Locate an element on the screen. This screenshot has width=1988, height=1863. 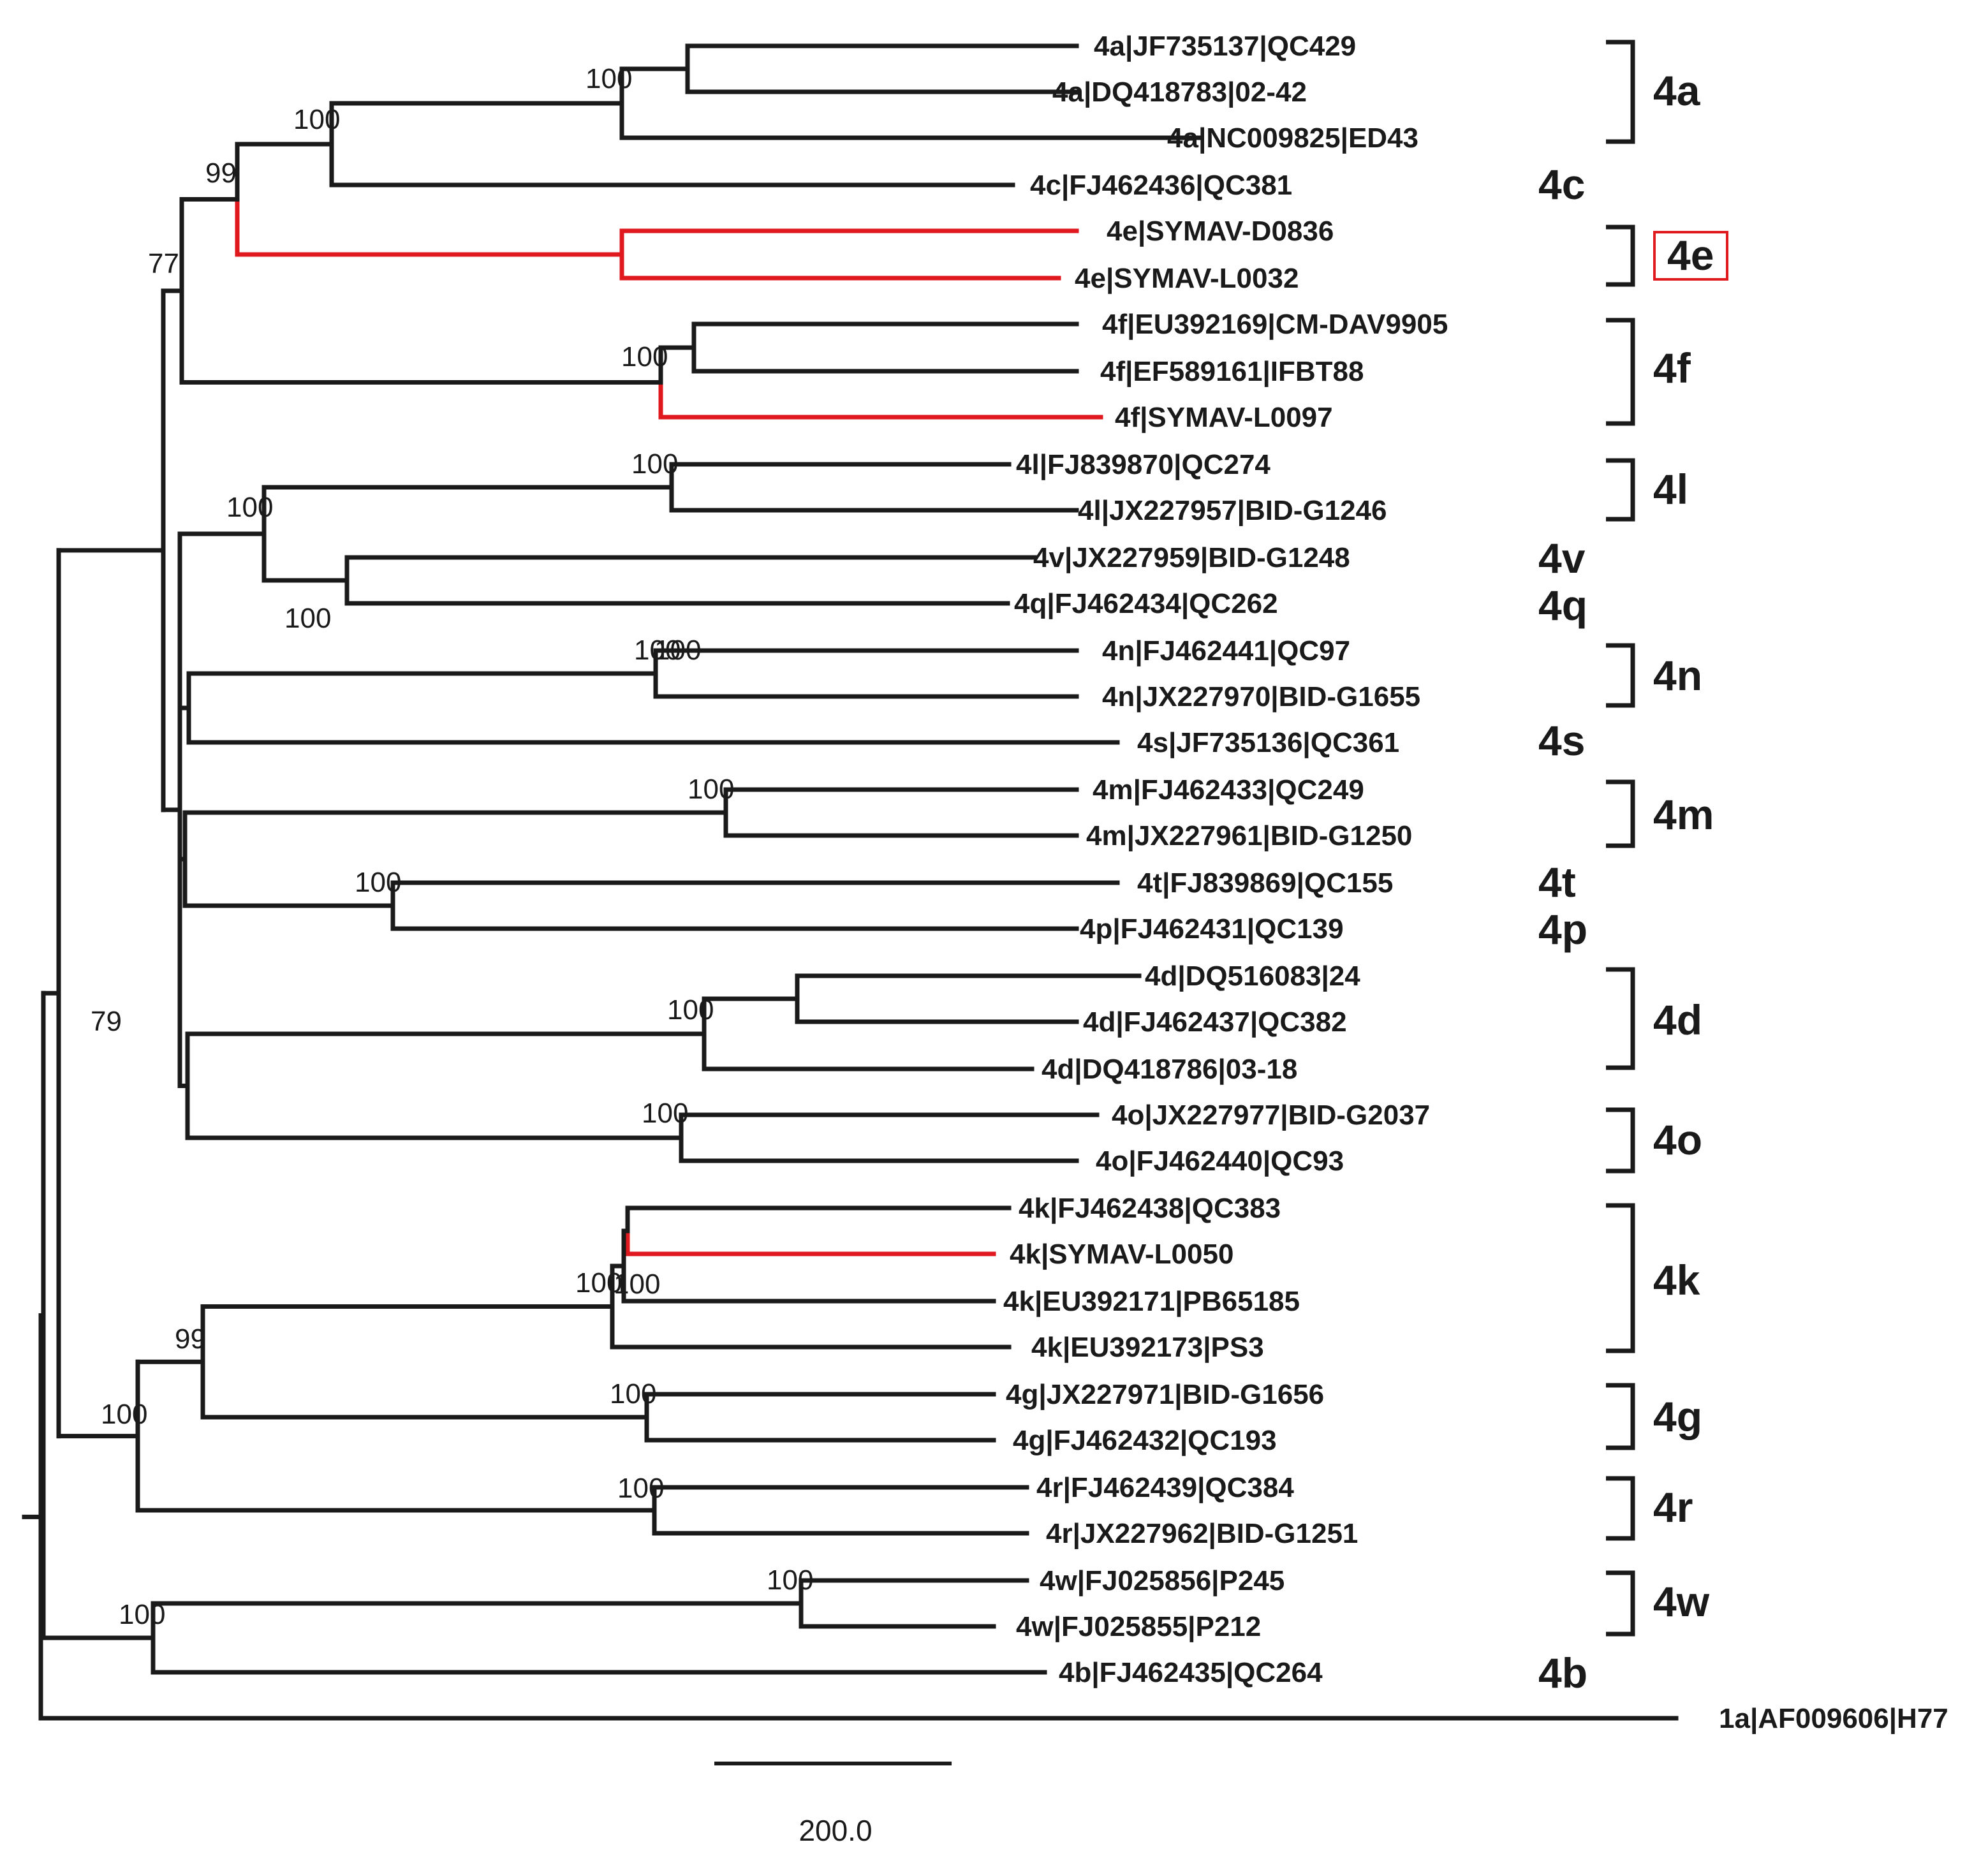
leaf-label: 4n|FJ462441|QC97 is located at coordinates (1226, 651).